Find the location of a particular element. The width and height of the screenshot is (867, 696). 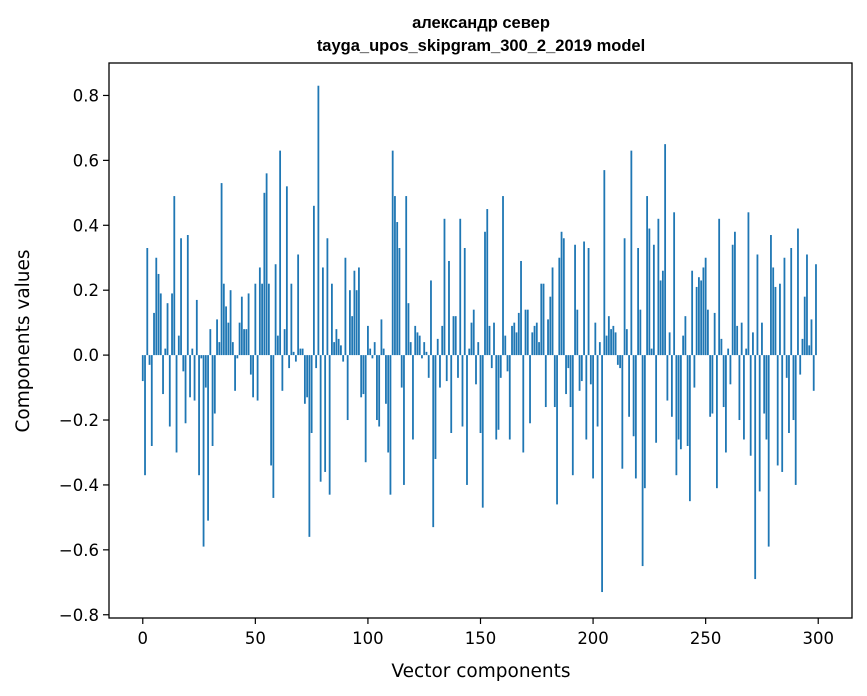

y-axis-label: Components values is located at coordinates (23, 340).